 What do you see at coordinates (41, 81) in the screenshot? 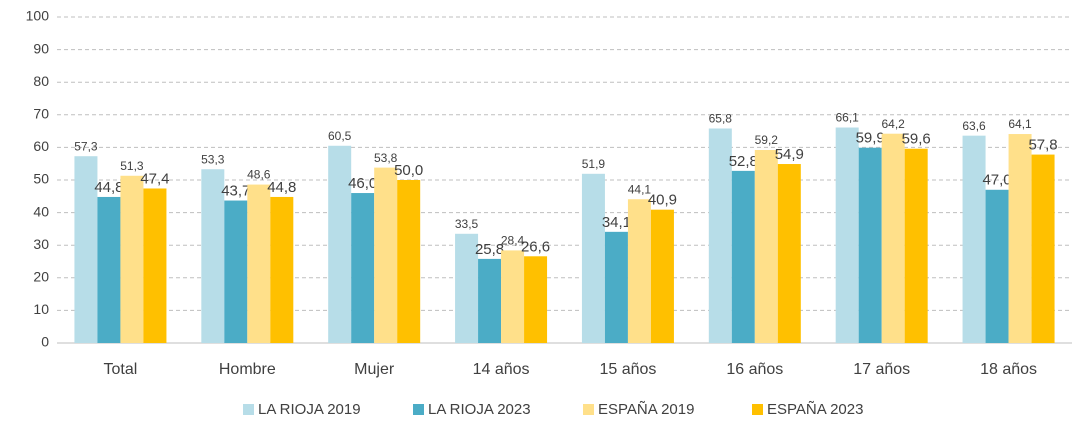
I see `y-tick-label: 80` at bounding box center [41, 81].